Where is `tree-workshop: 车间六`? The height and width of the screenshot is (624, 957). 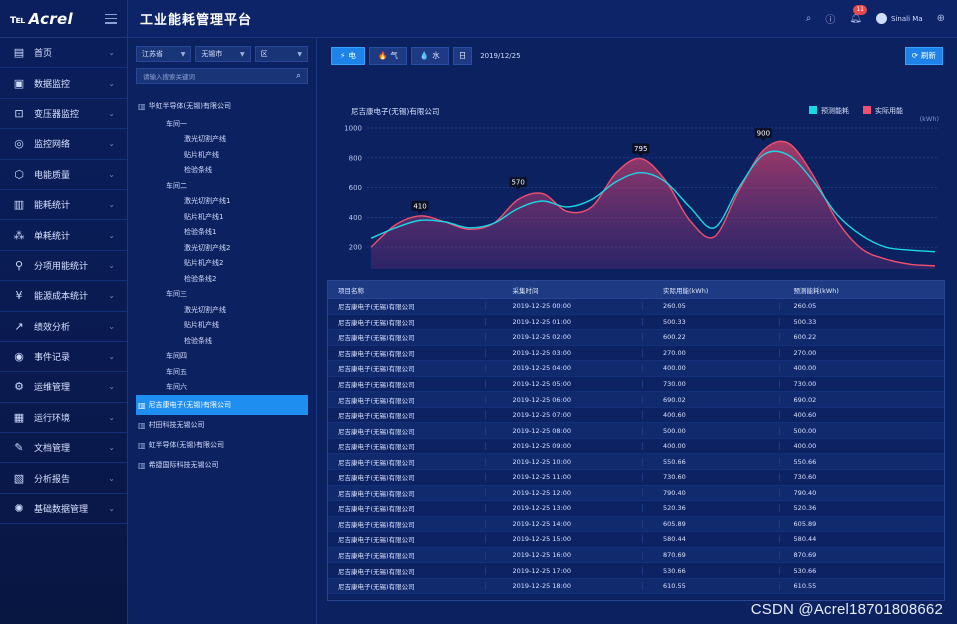 tree-workshop: 车间六 is located at coordinates (222, 388).